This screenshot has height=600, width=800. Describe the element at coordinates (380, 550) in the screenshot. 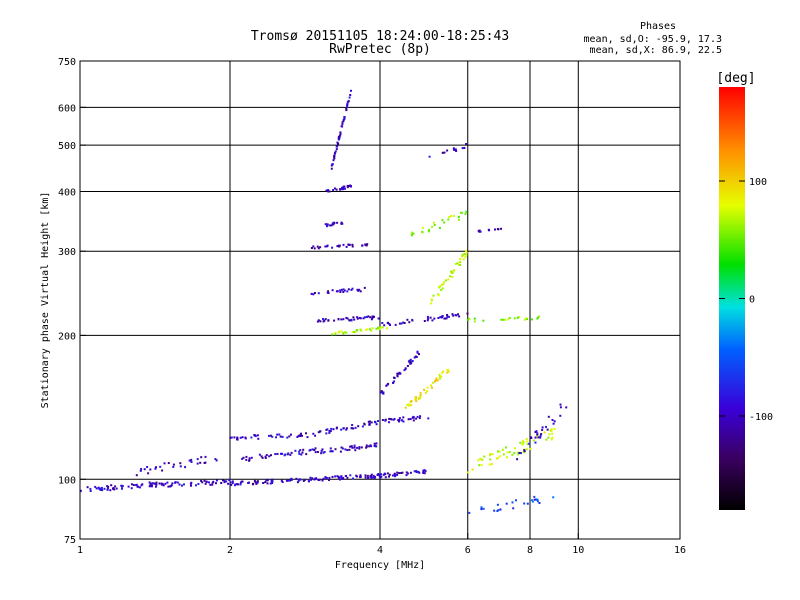

I see `x-tick-label: 4` at that location.